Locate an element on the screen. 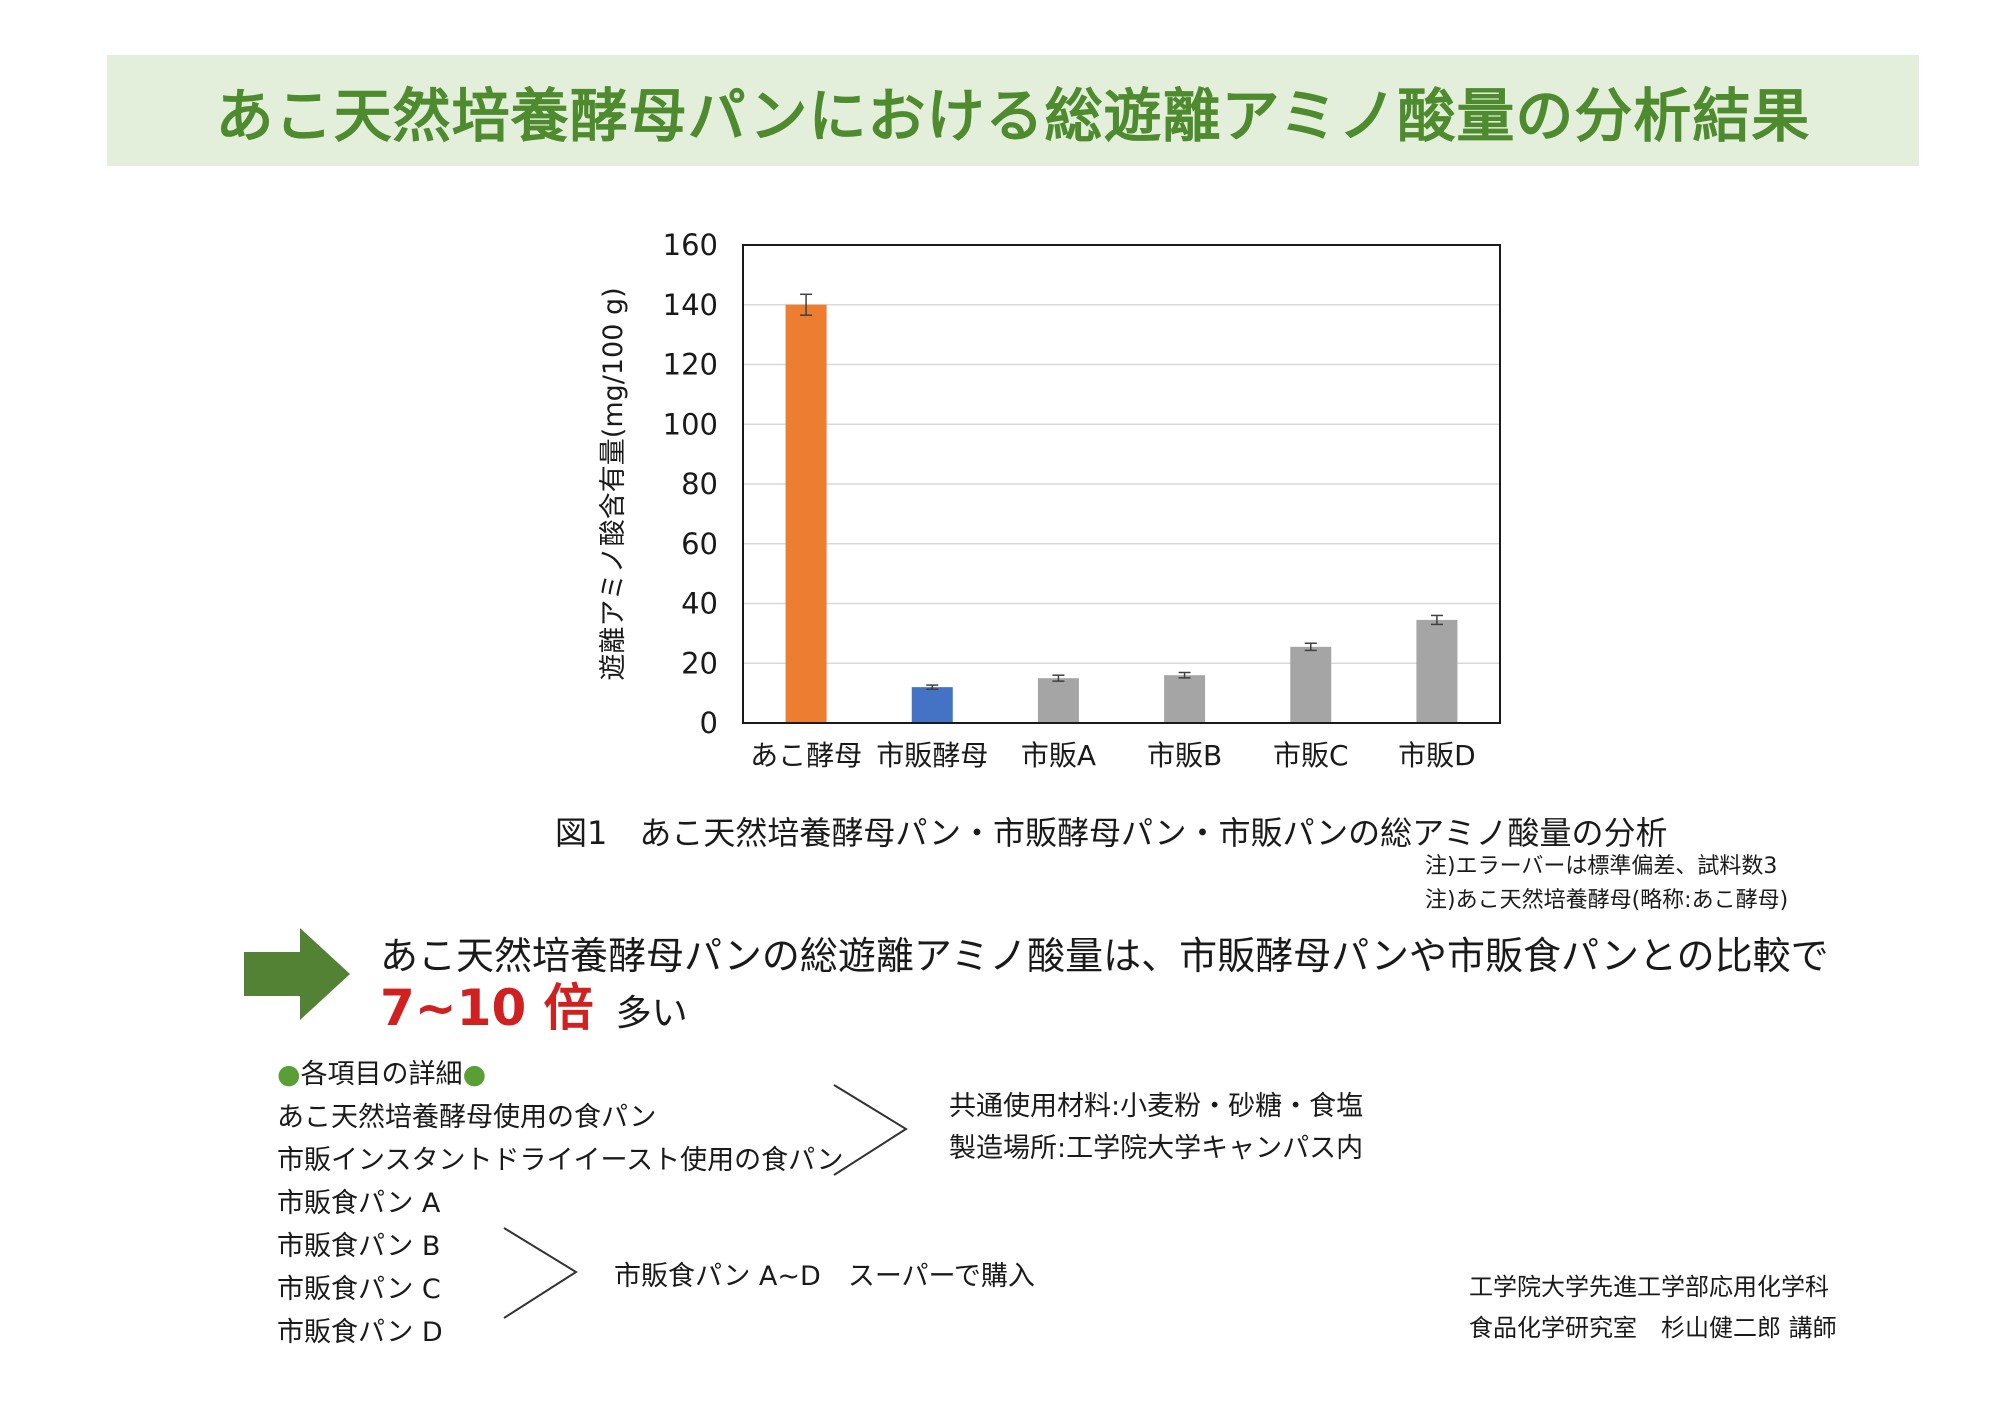 Image resolution: width=2000 pixels, height=1414 pixels. credit-lab: 食品化学研究室 杉山健二郎 講師 is located at coordinates (1653, 1328).